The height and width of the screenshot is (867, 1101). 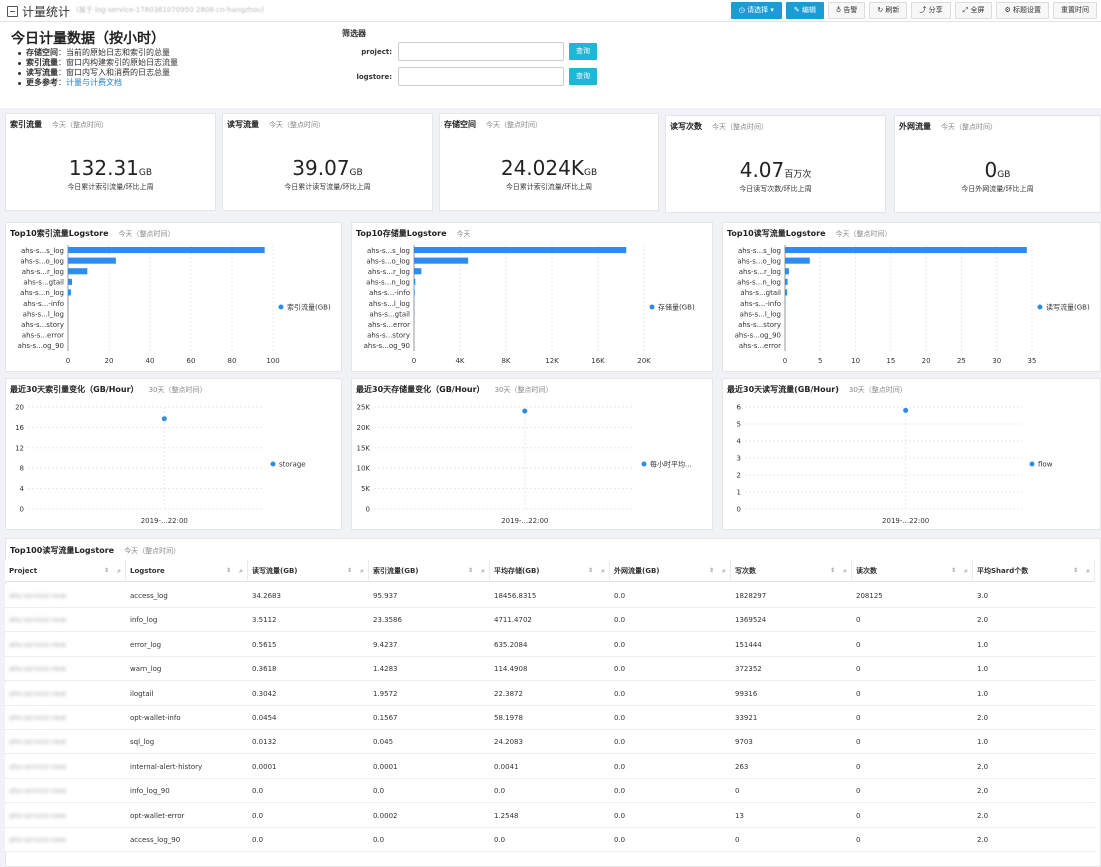 What do you see at coordinates (743, 10) in the screenshot?
I see `clock-icon: ◷` at bounding box center [743, 10].